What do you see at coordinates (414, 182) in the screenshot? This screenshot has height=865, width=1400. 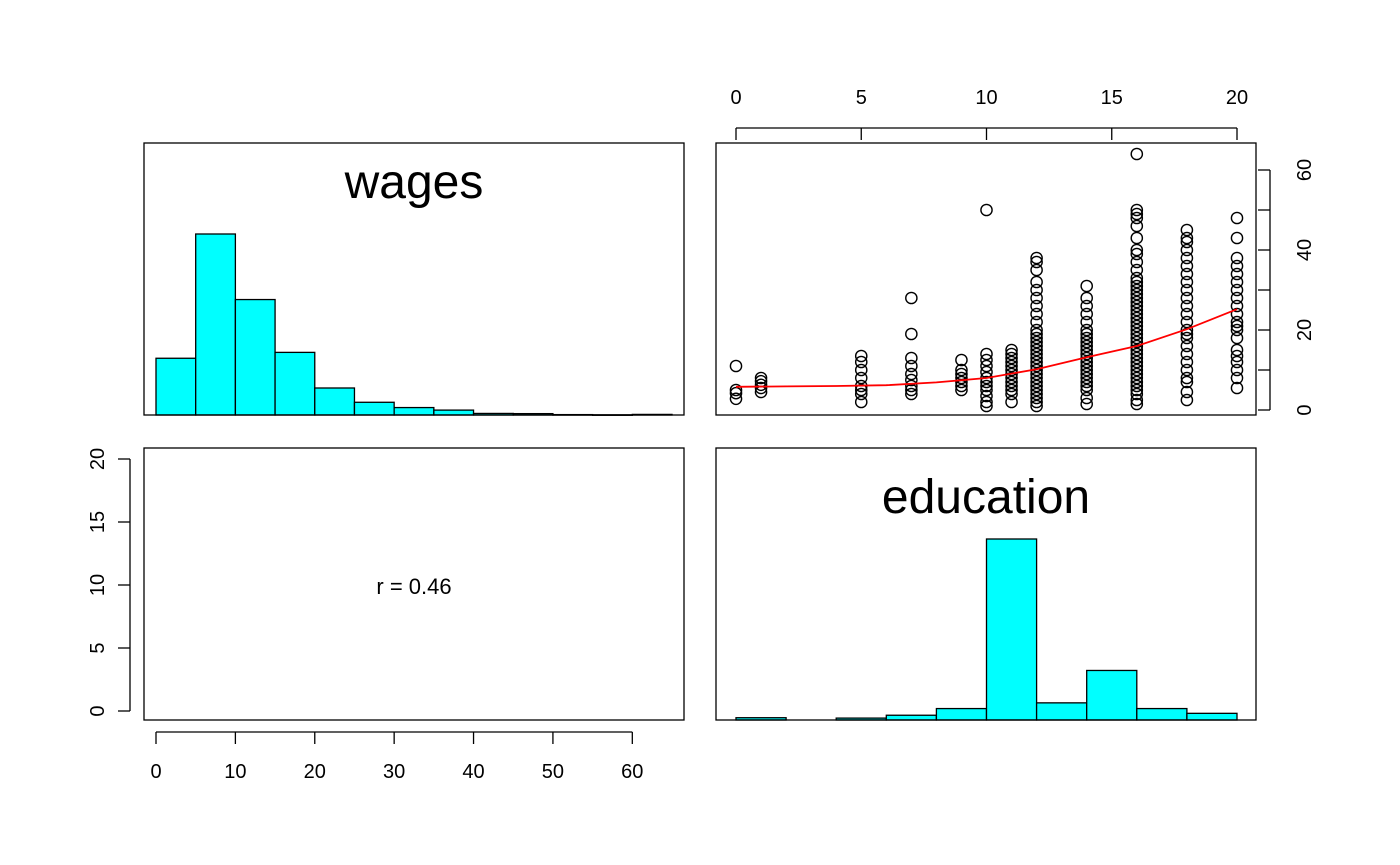 I see `diagonal-label-wages: wages` at bounding box center [414, 182].